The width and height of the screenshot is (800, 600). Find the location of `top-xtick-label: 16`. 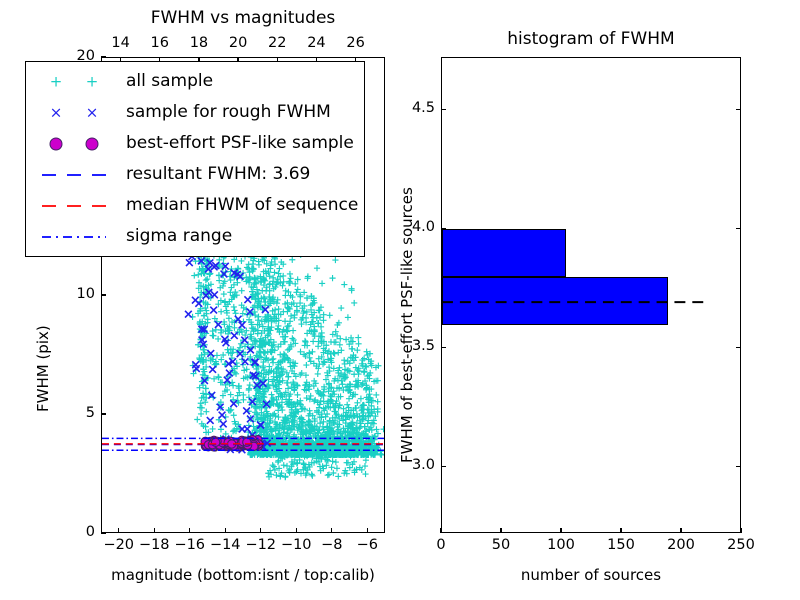

top-xtick-label: 16 is located at coordinates (159, 43).